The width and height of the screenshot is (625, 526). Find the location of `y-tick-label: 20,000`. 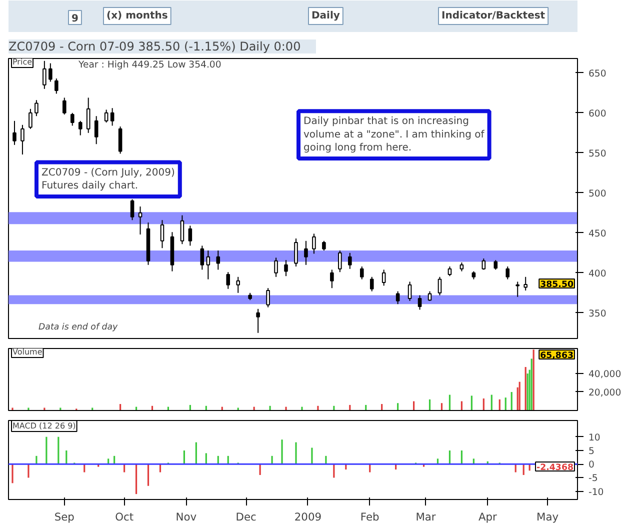

y-tick-label: 20,000 is located at coordinates (605, 392).